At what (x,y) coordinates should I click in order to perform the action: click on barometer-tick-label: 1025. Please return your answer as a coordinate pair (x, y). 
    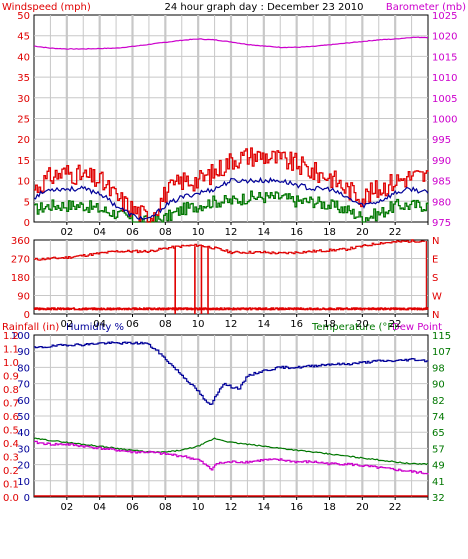
    Looking at the image, I should click on (444, 16).